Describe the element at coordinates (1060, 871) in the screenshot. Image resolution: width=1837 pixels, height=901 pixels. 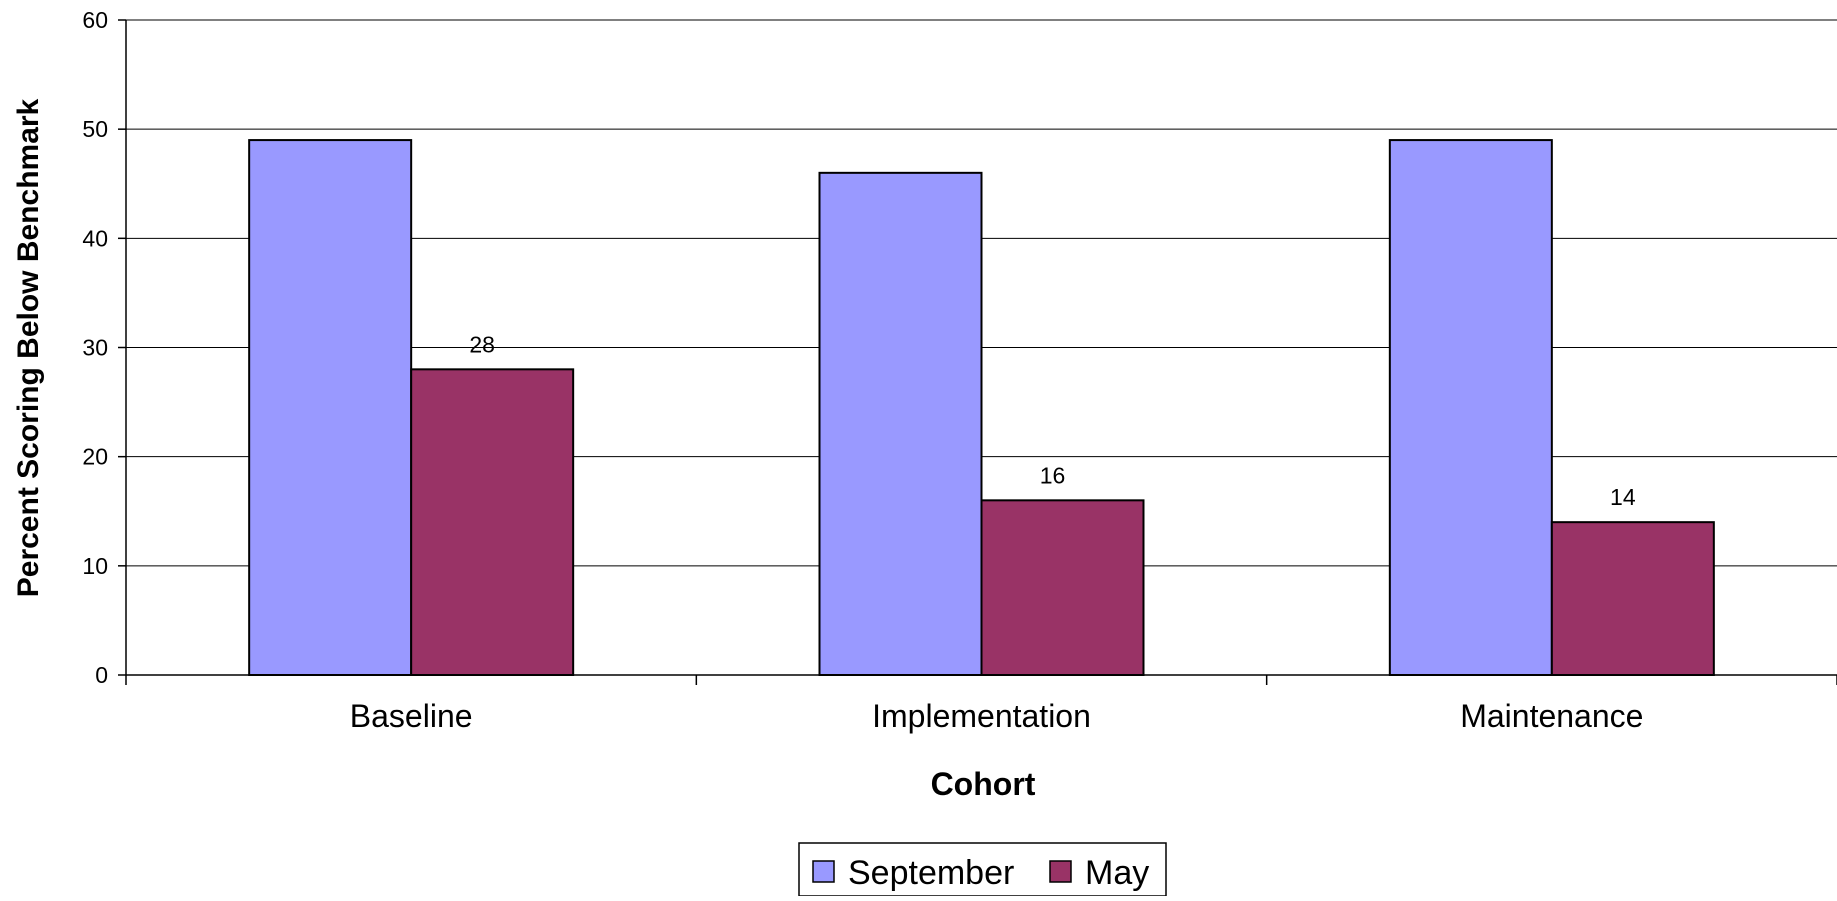
I see `legend-swatch-may` at that location.